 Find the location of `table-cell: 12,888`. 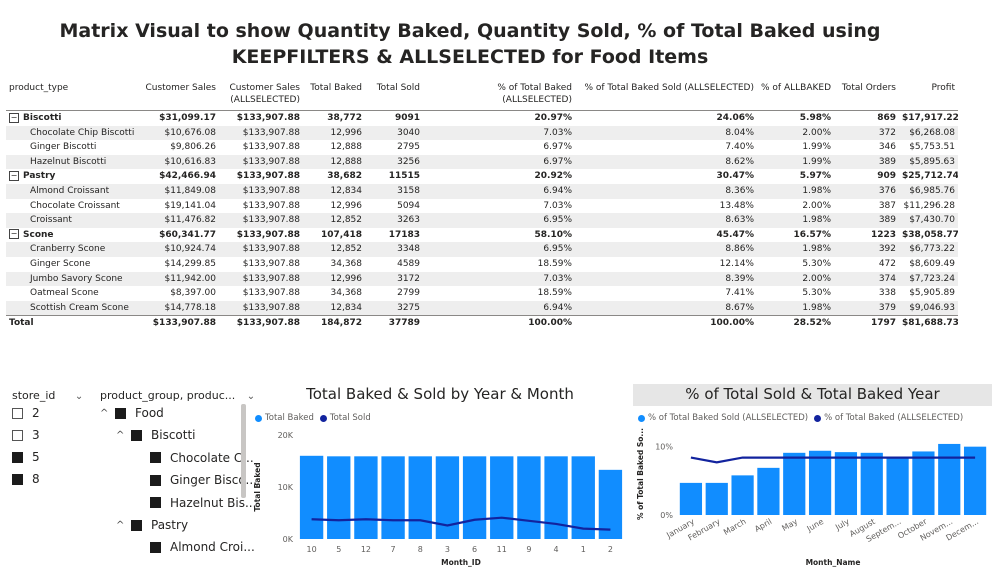

table-cell: 12,888 is located at coordinates (334, 162).